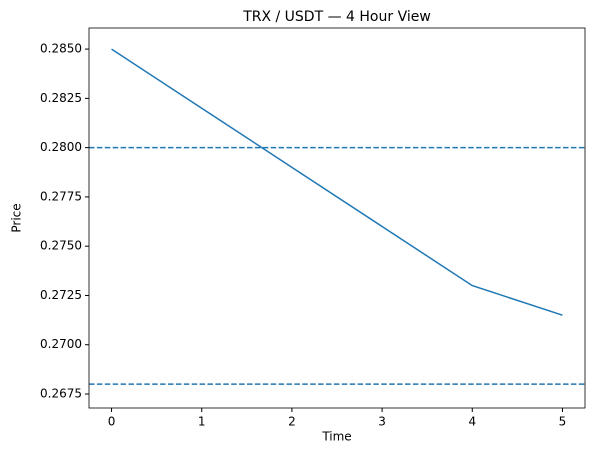 The image size is (593, 455). I want to click on x-axis-title: Time, so click(336, 437).